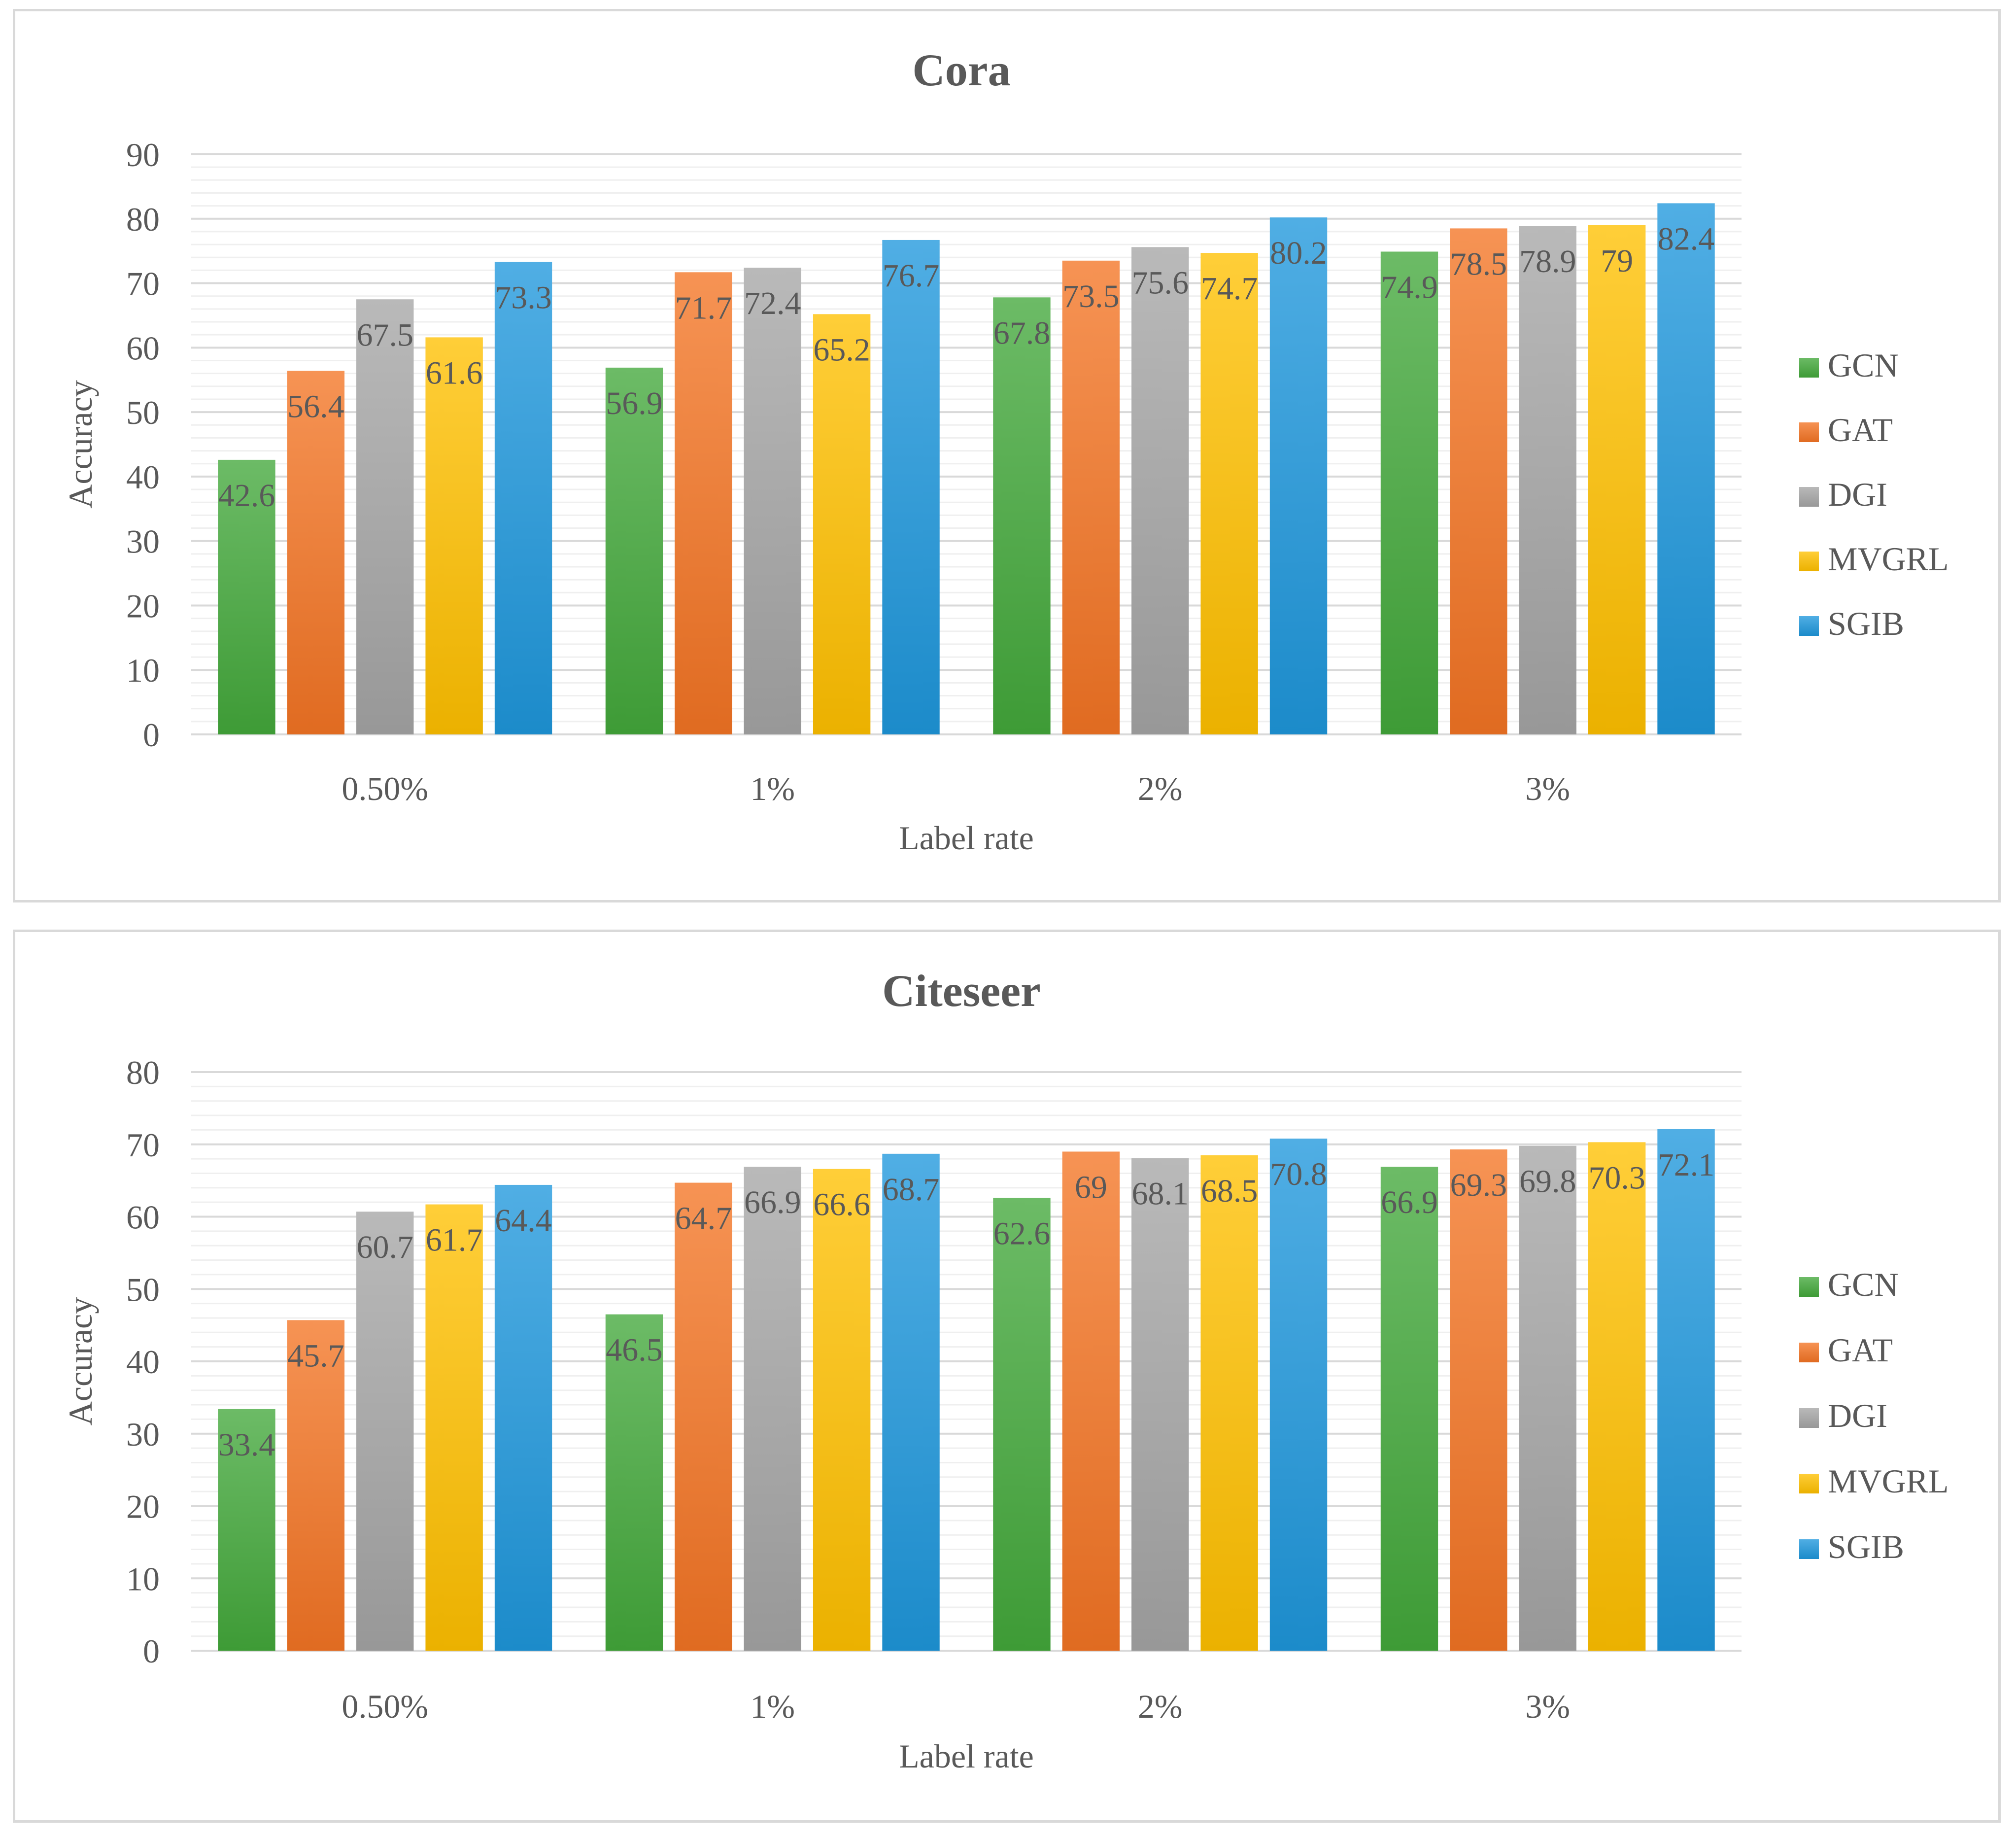 This screenshot has height=1837, width=2016. Describe the element at coordinates (1888, 1481) in the screenshot. I see `citeseer-legend-label: MVGRL` at that location.